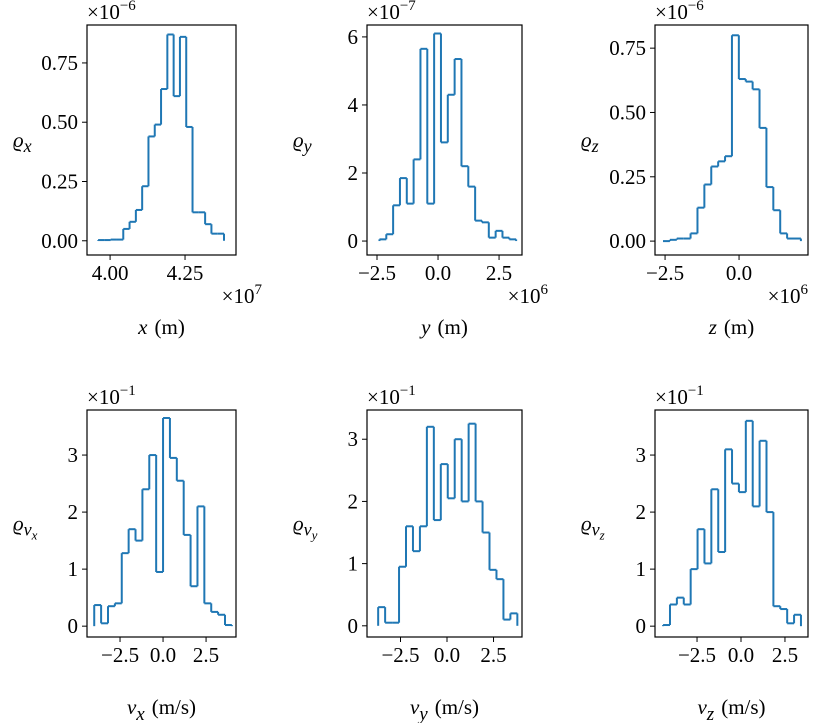 This screenshot has width=814, height=723. Describe the element at coordinates (259, 290) in the screenshot. I see `offset-exponent: 7` at that location.